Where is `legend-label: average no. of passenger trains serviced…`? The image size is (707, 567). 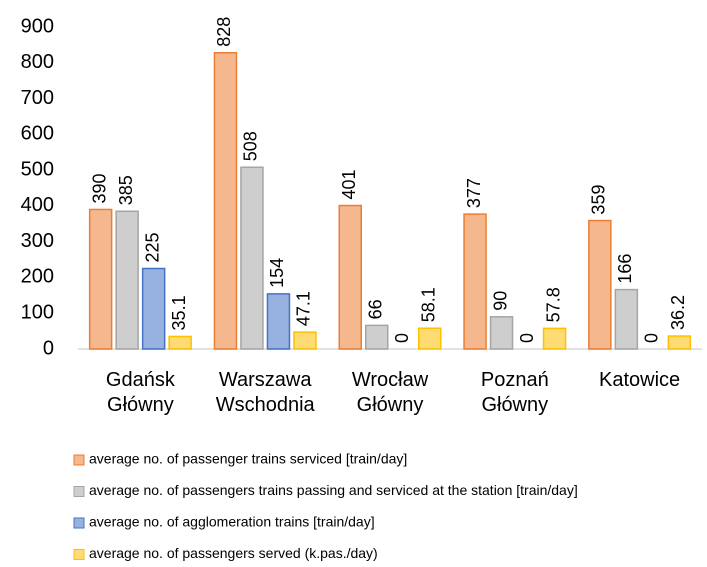 legend-label: average no. of passenger trains serviced… is located at coordinates (248, 459).